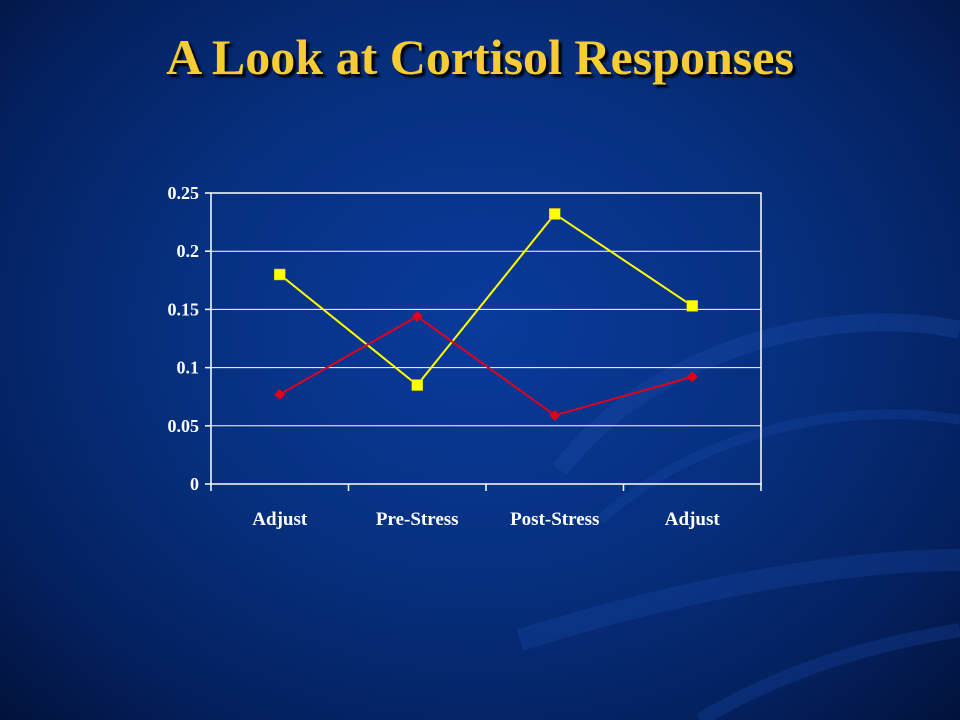  I want to click on y-tick-label: 0.1, so click(188, 368).